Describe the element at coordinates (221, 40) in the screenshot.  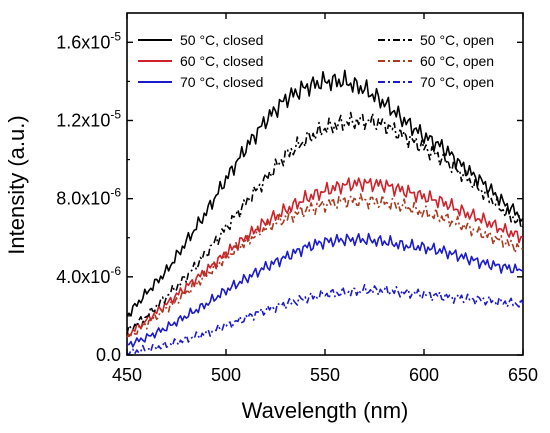
I see `legend-label: 50 °C, closed` at that location.